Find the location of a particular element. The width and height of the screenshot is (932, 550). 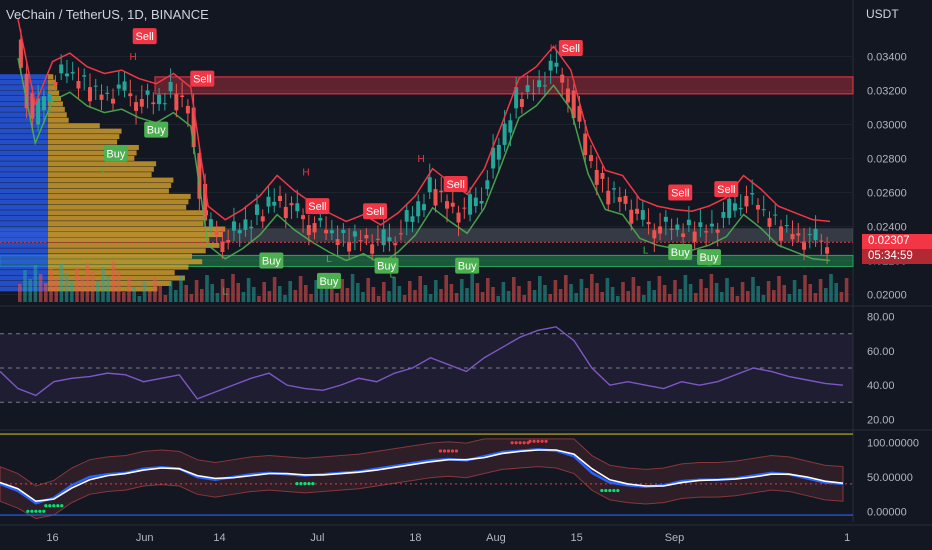

x-tick-label: 16 is located at coordinates (52, 538).